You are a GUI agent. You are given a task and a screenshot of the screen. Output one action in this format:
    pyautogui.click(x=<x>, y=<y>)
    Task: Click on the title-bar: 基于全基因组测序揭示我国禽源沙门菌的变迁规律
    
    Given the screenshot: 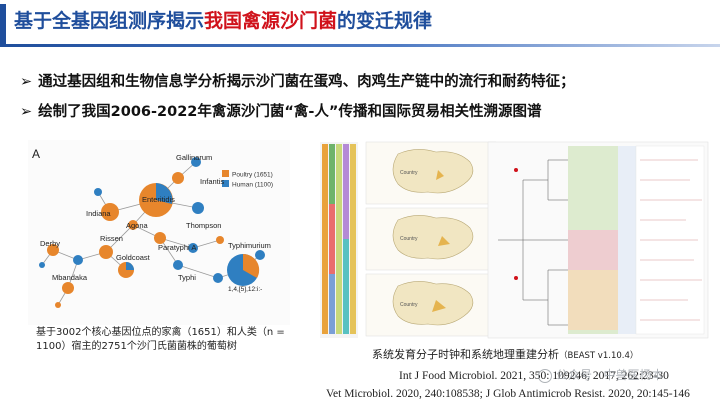 What is the action you would take?
    pyautogui.click(x=360, y=26)
    